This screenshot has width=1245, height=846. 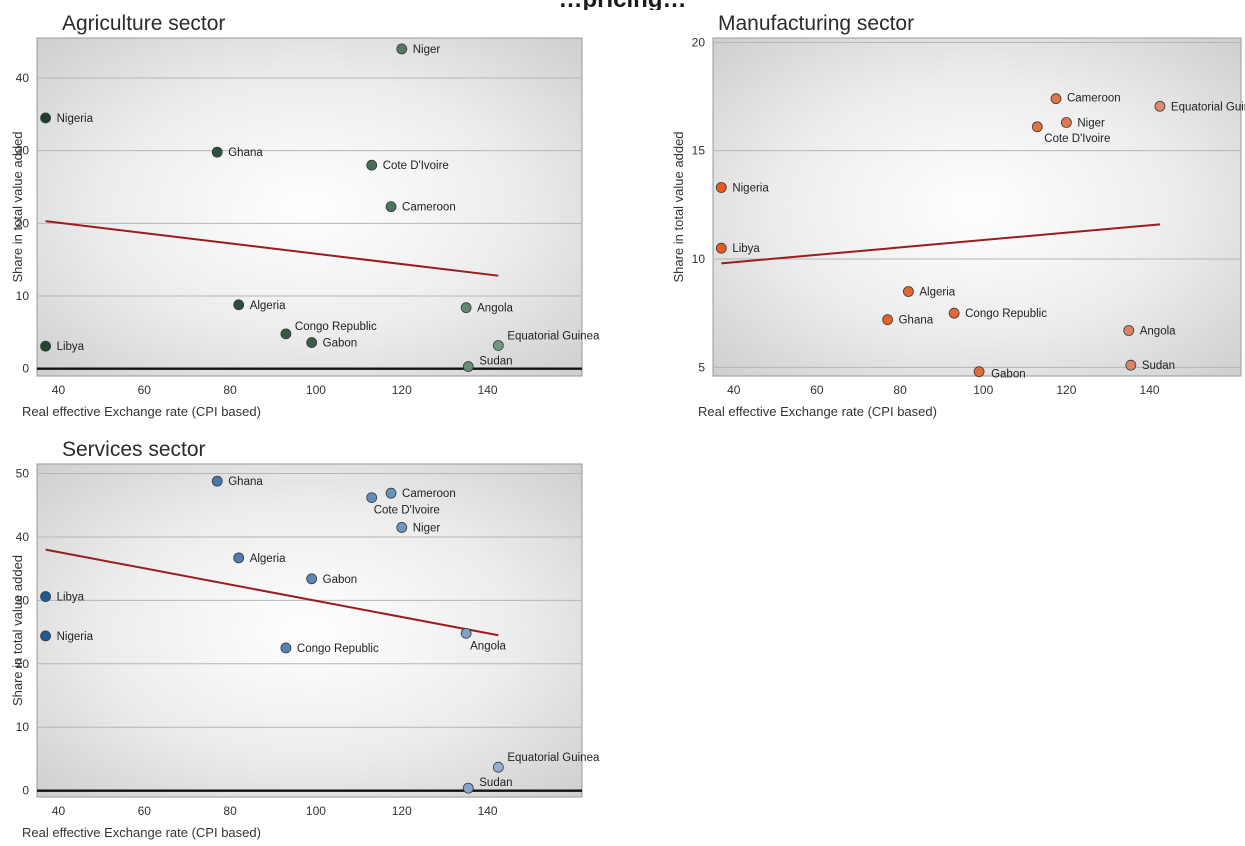 I want to click on y-tick-label: 15, so click(x=699, y=151).